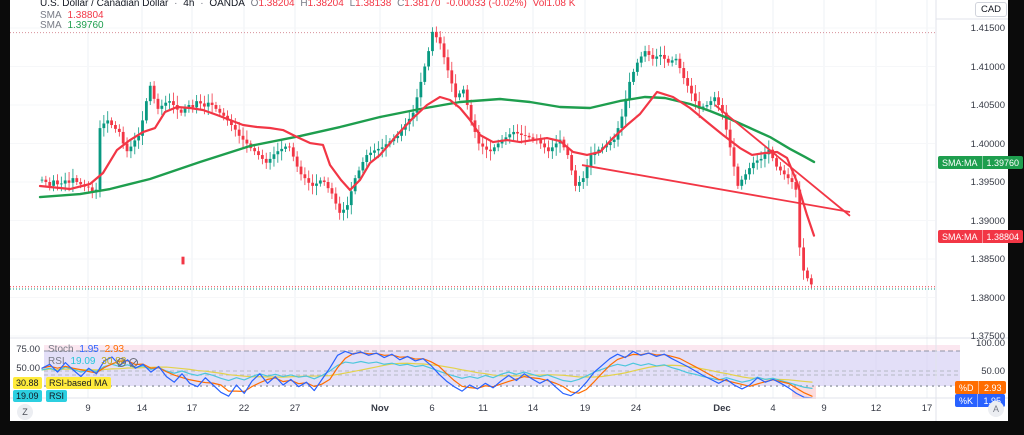  What do you see at coordinates (85, 25) in the screenshot?
I see `sma-slow-value: 1.39760` at bounding box center [85, 25].